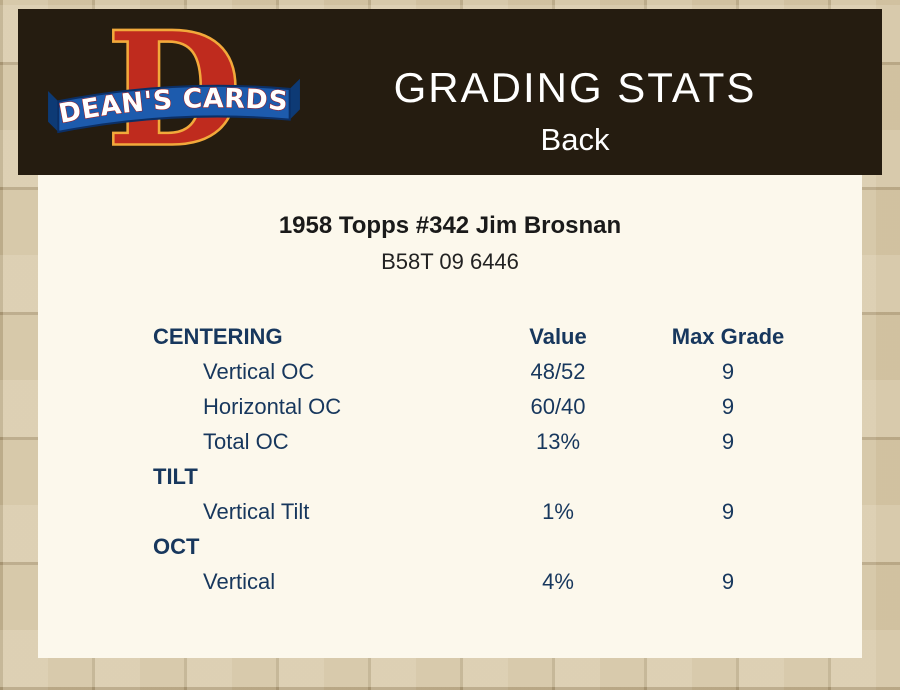 This screenshot has width=900, height=690. What do you see at coordinates (175, 476) in the screenshot?
I see `section-header-tilt: TILT` at bounding box center [175, 476].